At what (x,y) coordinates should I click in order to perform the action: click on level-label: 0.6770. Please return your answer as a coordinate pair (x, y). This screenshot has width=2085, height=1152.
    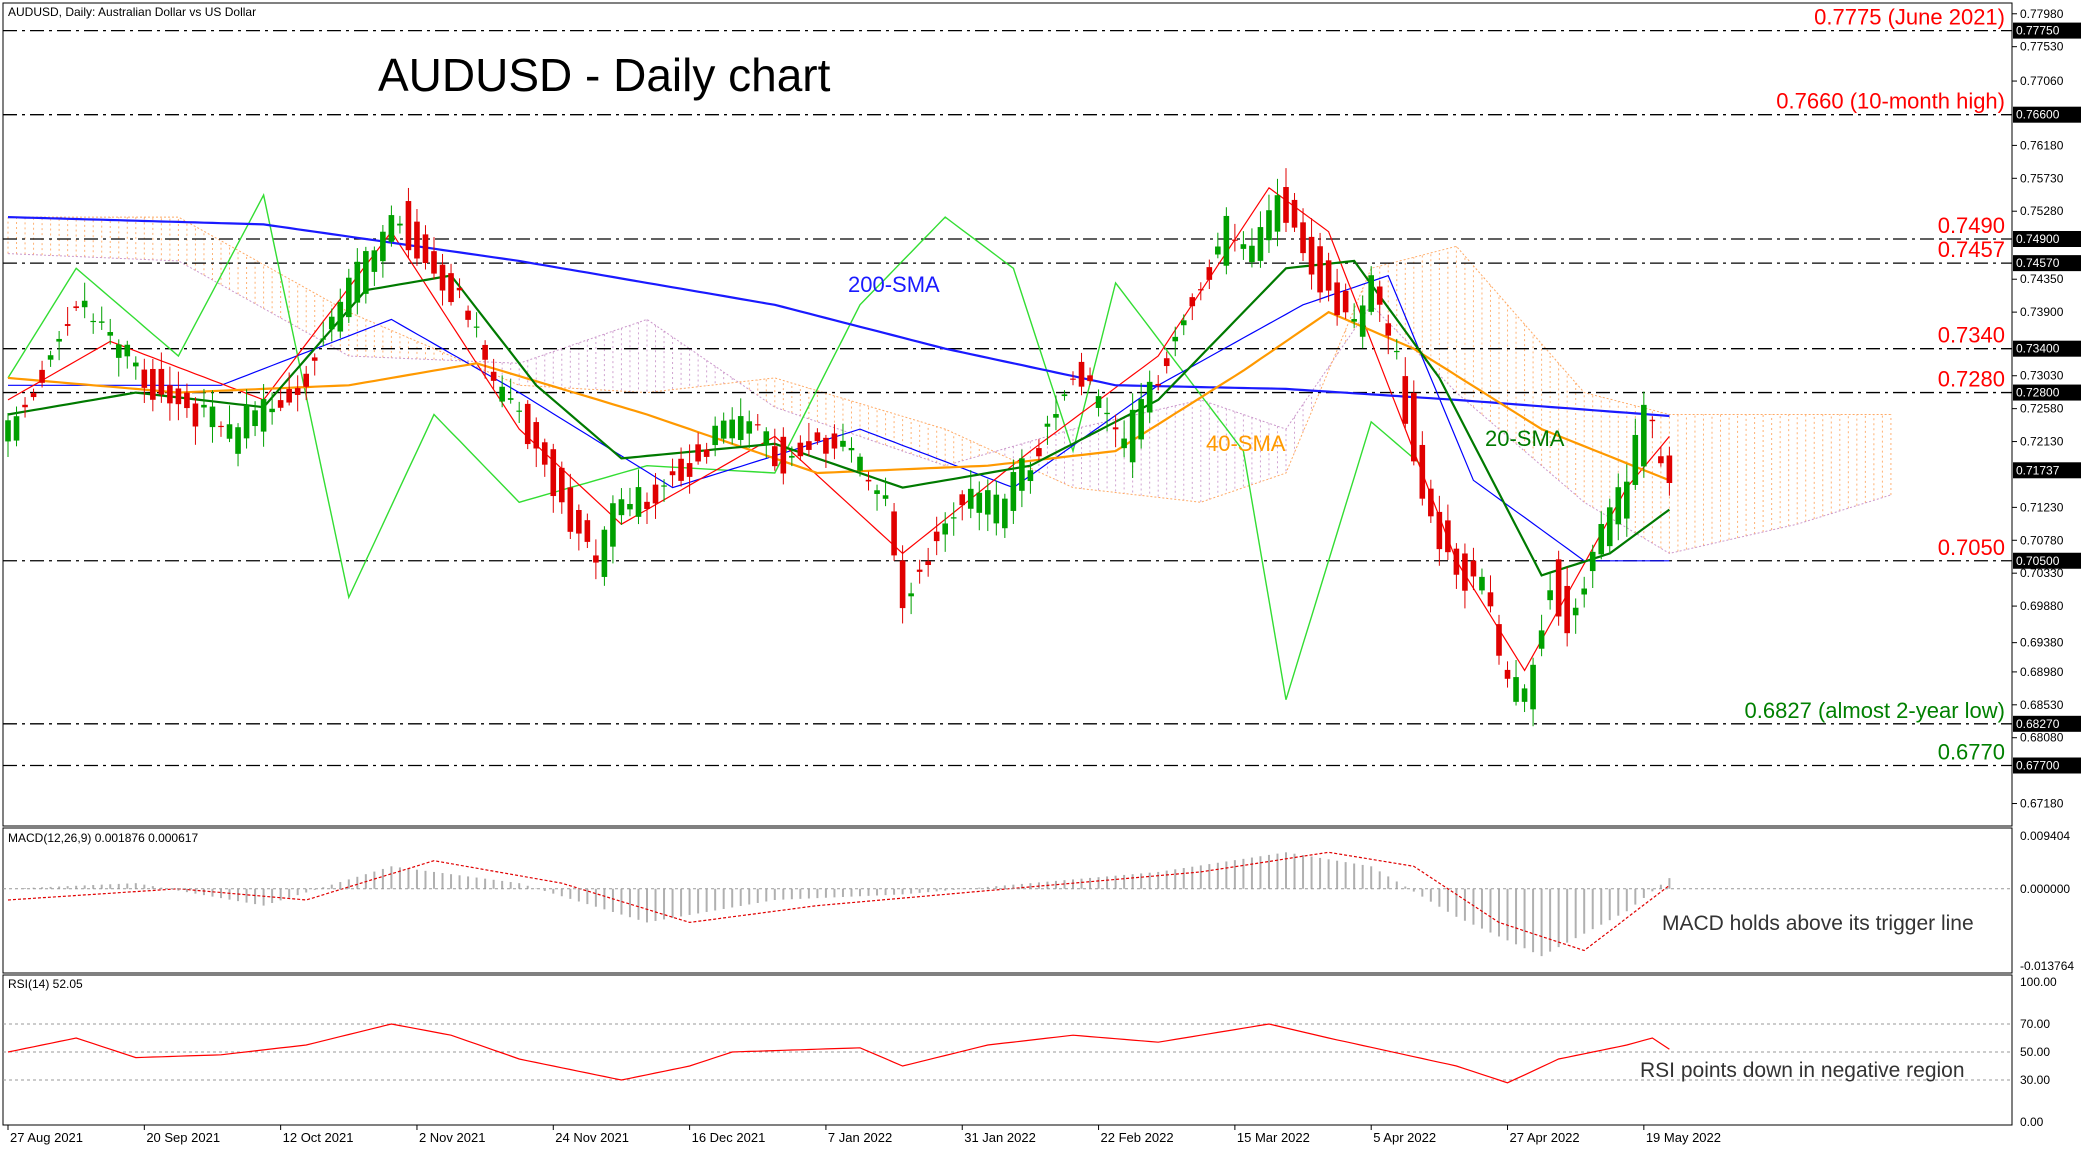
    Looking at the image, I should click on (1971, 752).